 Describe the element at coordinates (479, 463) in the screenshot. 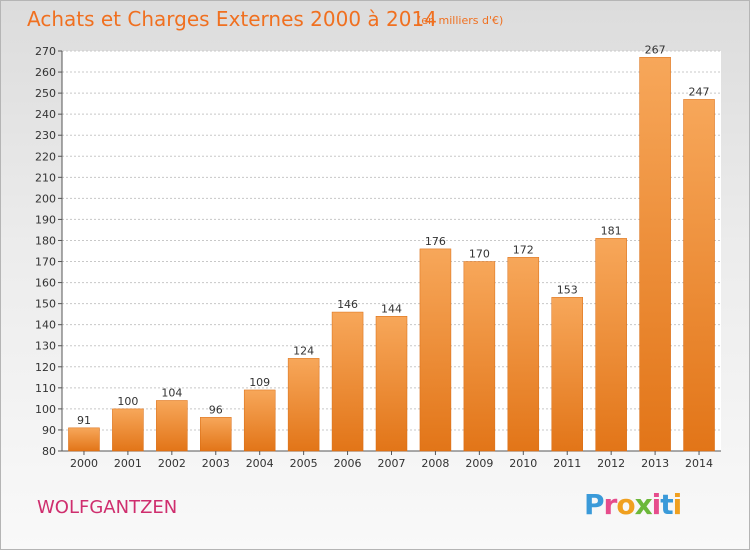

I see `x-tick-label: 2009` at that location.